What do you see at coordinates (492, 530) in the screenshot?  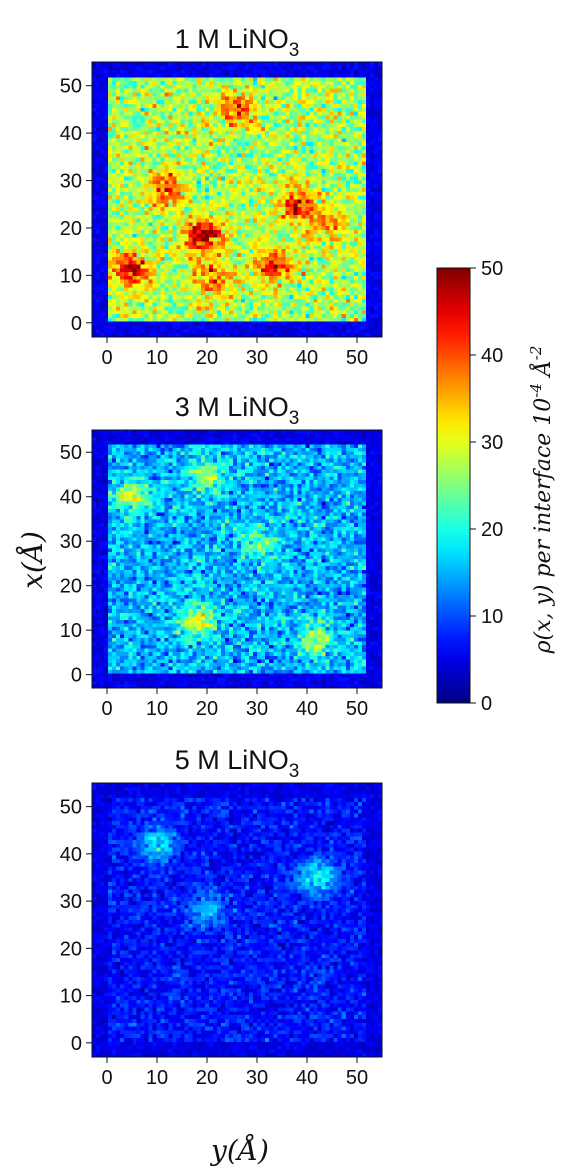 I see `colorbar-tick-label: 20` at bounding box center [492, 530].